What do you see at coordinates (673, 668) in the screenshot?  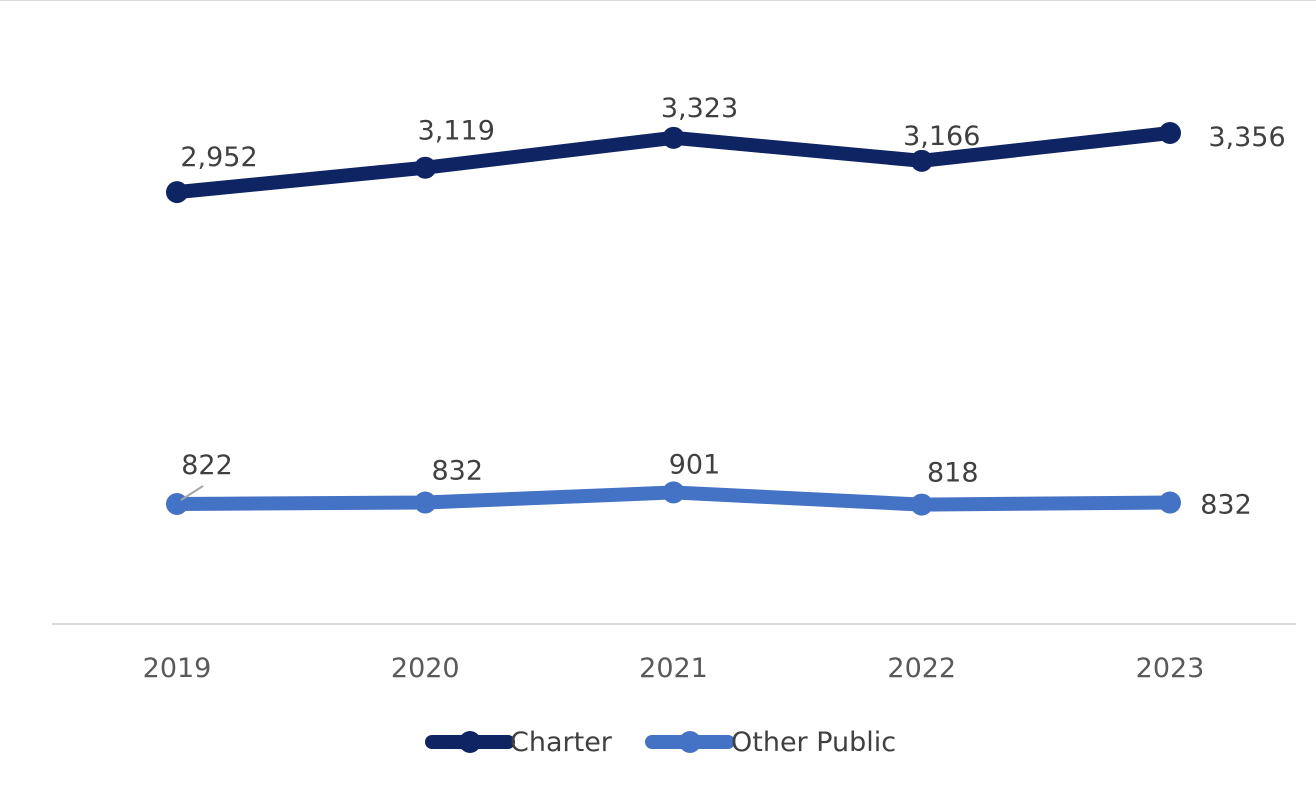 I see `x-tick-label: 2021` at bounding box center [673, 668].